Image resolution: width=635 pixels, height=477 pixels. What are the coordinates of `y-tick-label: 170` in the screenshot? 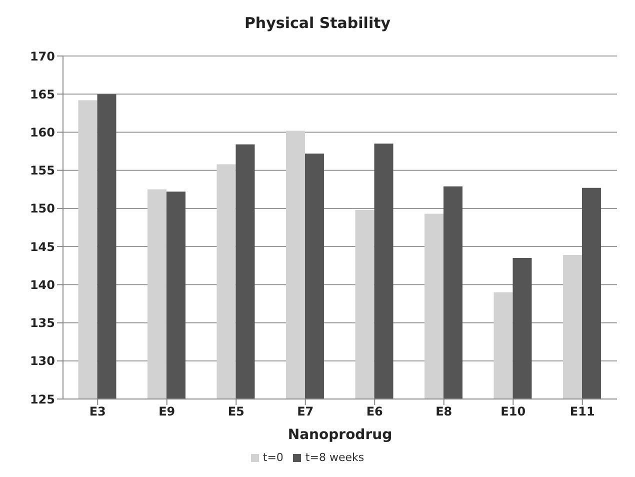 It's located at (42, 56).